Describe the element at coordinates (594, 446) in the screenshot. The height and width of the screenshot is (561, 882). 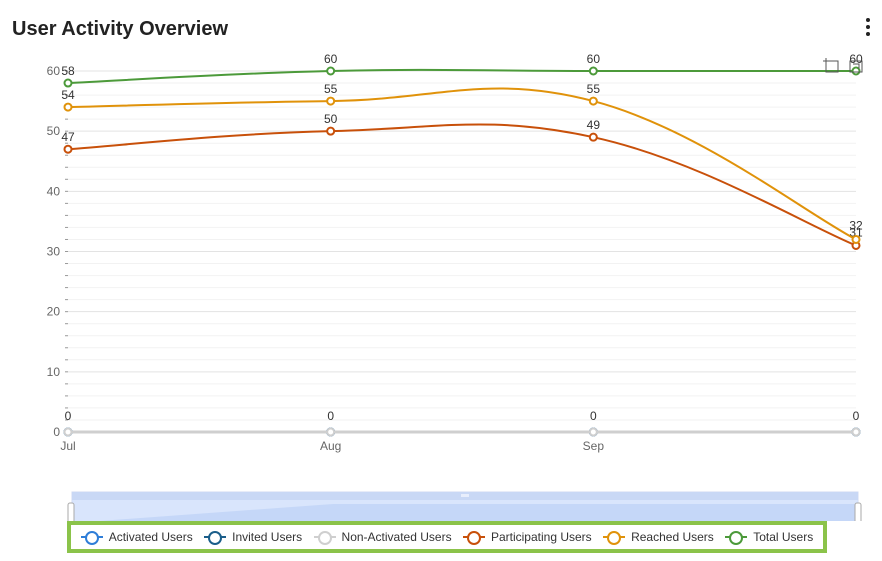
I see `x-tick-label: Sep` at that location.